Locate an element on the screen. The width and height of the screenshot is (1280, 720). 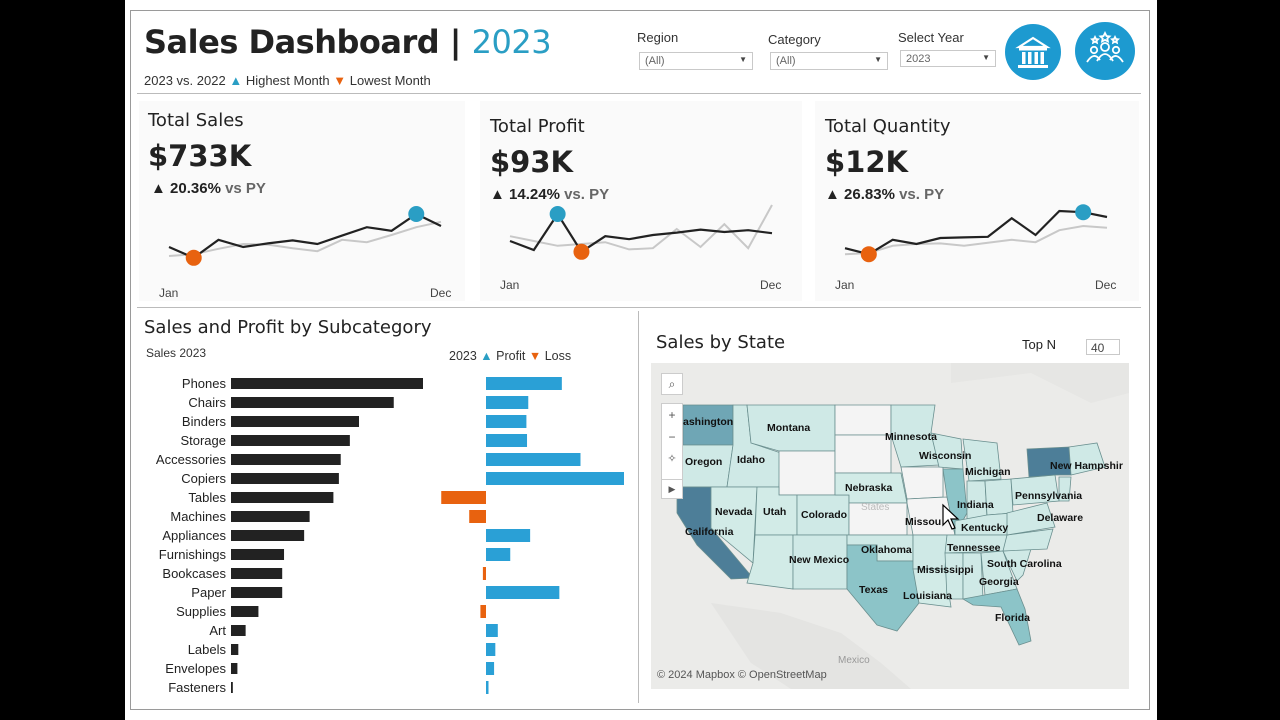
category-label: Fasteners is located at coordinates (197, 687).